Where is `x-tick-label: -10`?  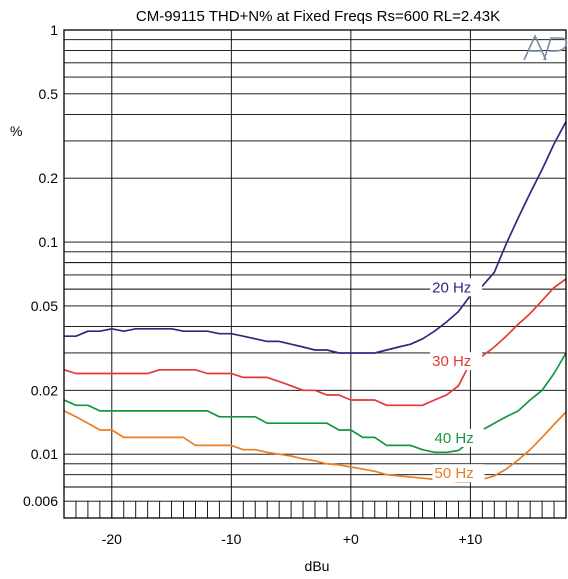 x-tick-label: -10 is located at coordinates (231, 539).